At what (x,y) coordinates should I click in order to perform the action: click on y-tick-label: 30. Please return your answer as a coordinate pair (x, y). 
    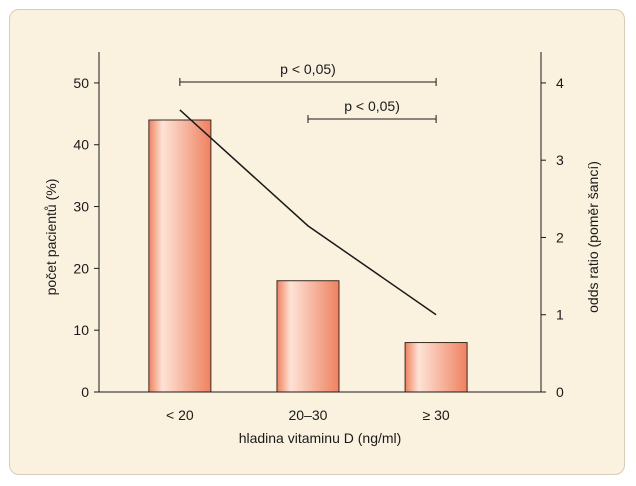
    Looking at the image, I should click on (81, 207).